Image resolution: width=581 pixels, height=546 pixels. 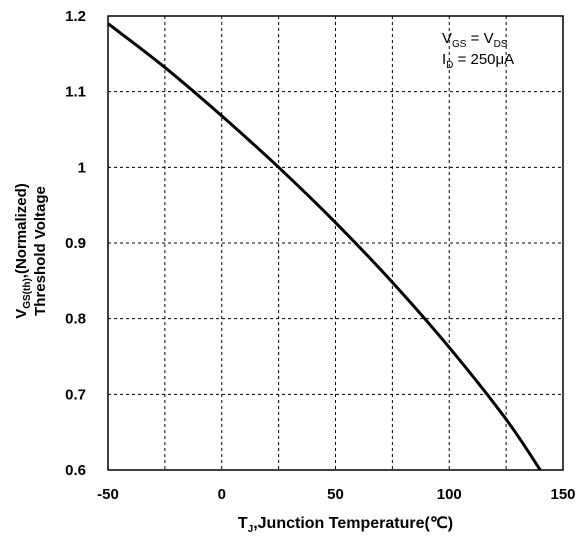 I want to click on y-tick-label: 0.6, so click(x=75, y=470).